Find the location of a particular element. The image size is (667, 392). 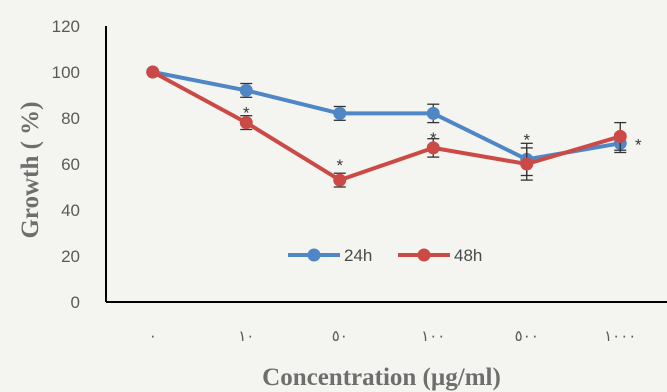

y-axis-title: Growth ( %) is located at coordinates (30, 169).